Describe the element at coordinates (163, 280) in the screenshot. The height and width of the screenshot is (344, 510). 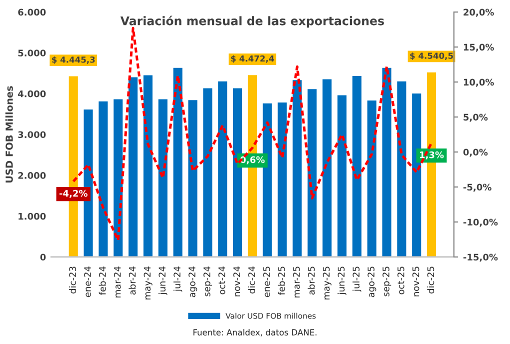
I see `x-tick-label: jun-24` at that location.